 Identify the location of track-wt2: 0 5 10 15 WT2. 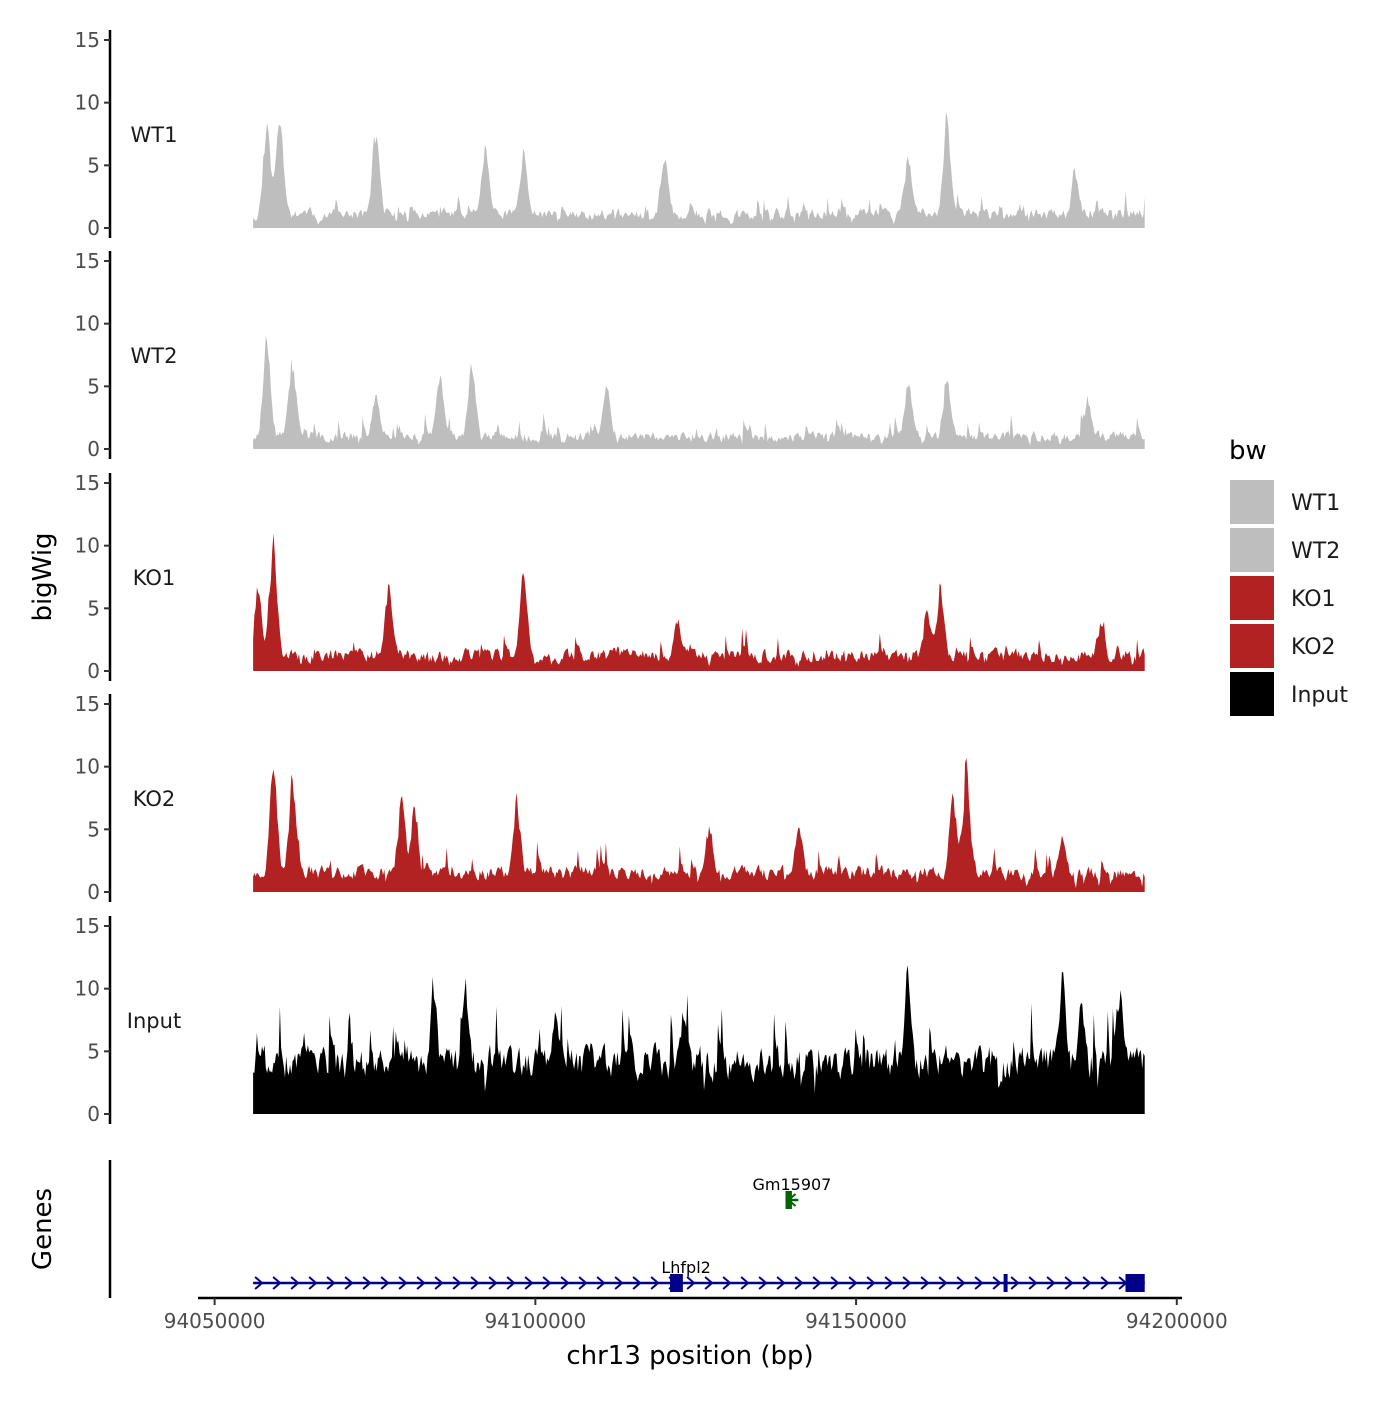
(610, 355).